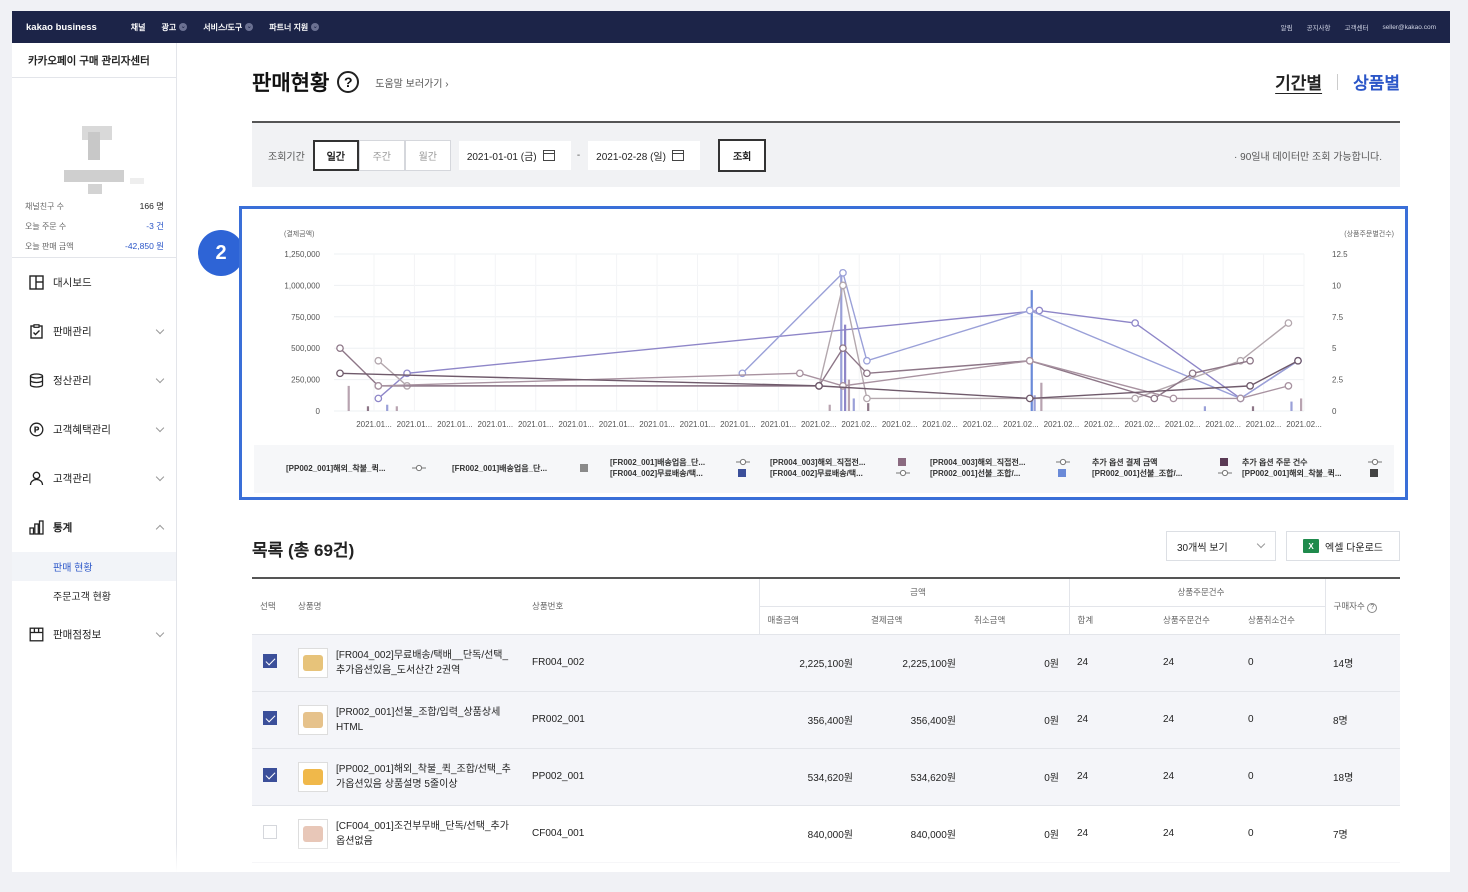 The image size is (1468, 892). What do you see at coordinates (1372, 607) in the screenshot?
I see `info-icon: ?` at bounding box center [1372, 607].